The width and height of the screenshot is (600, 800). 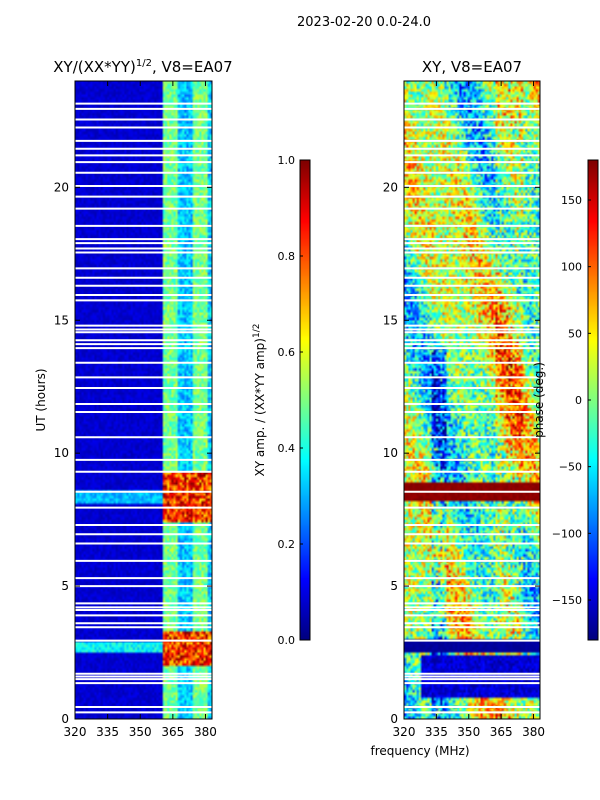 I want to click on phase-y-tick-label: 10, so click(x=390, y=453).